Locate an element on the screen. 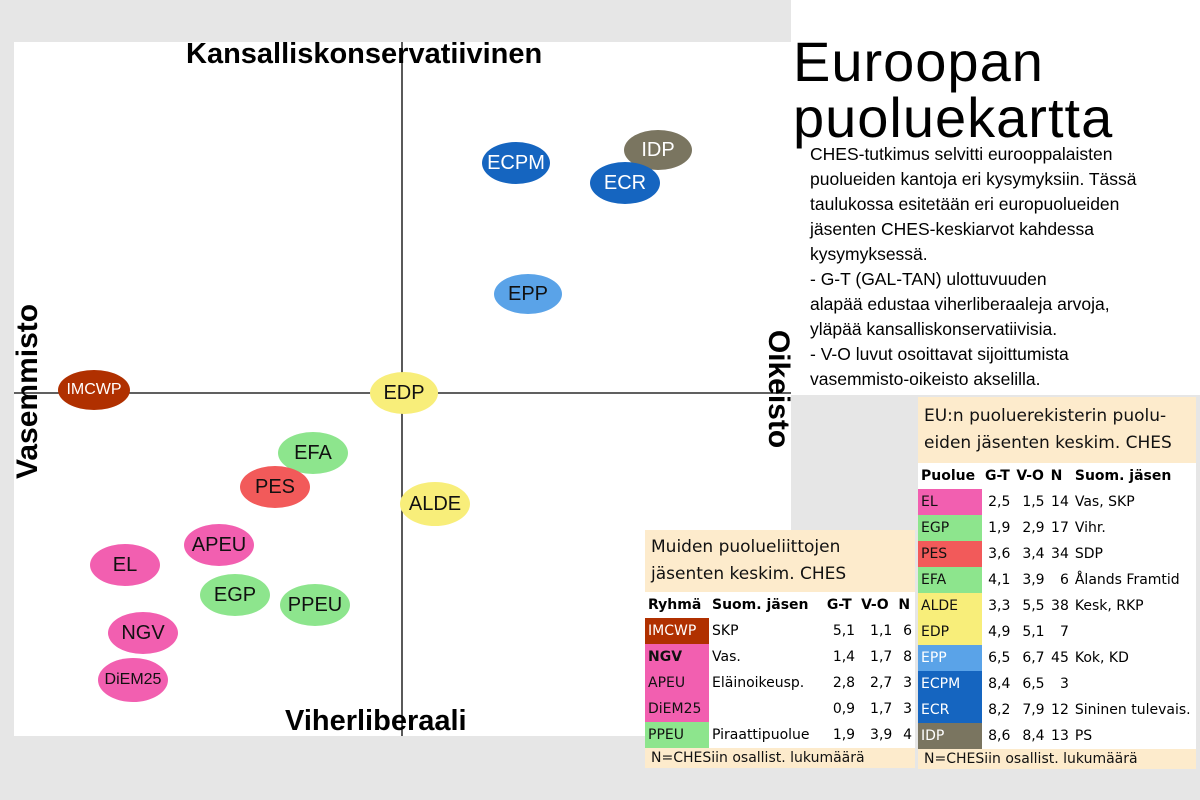 This screenshot has height=800, width=1200. table-row: ALDE 3,3 5,5 38 Kesk, RKP is located at coordinates (1057, 606).